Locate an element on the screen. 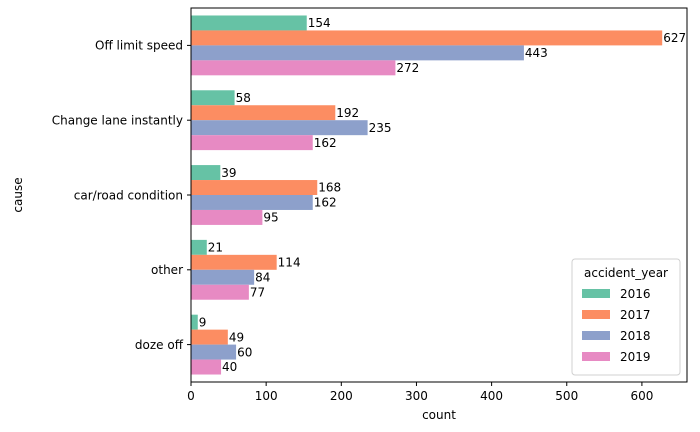 The width and height of the screenshot is (700, 432). data-label-2018-0: 443 is located at coordinates (536, 53).